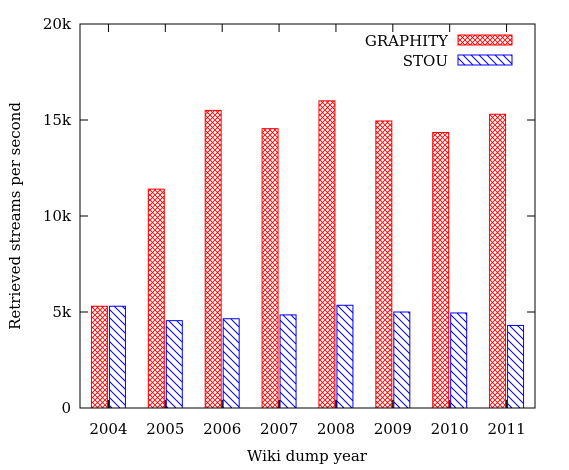  Describe the element at coordinates (407, 41) in the screenshot. I see `legend-label-graphity: GRAPHITY` at that location.